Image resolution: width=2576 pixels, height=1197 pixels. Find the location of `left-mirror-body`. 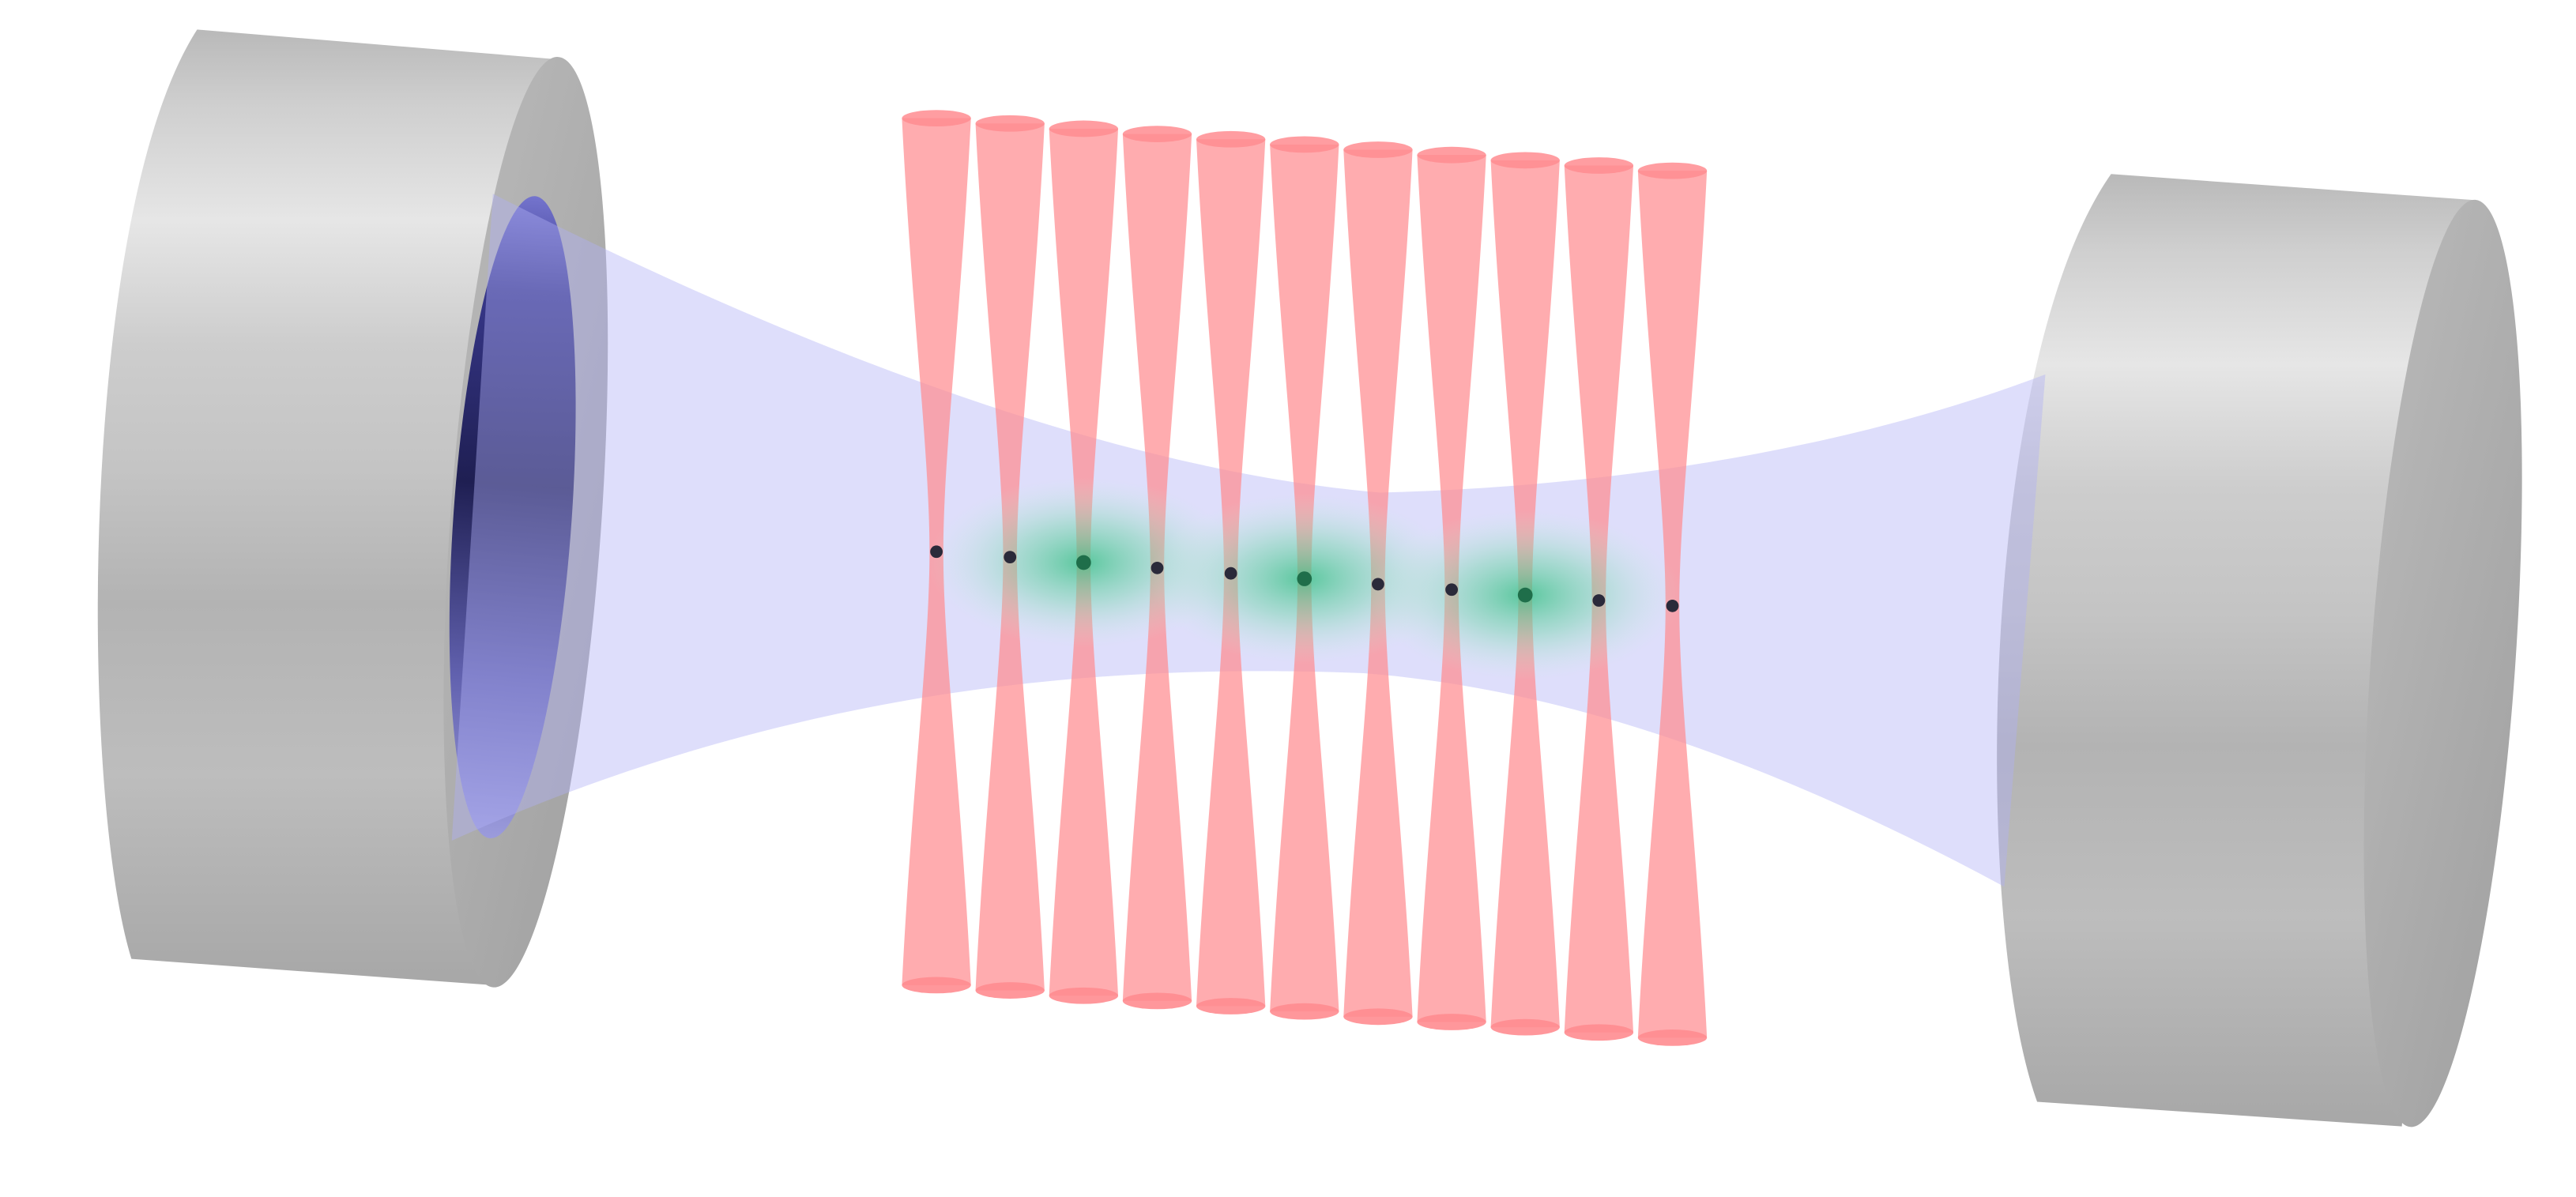

left-mirror-body is located at coordinates (326, 507).